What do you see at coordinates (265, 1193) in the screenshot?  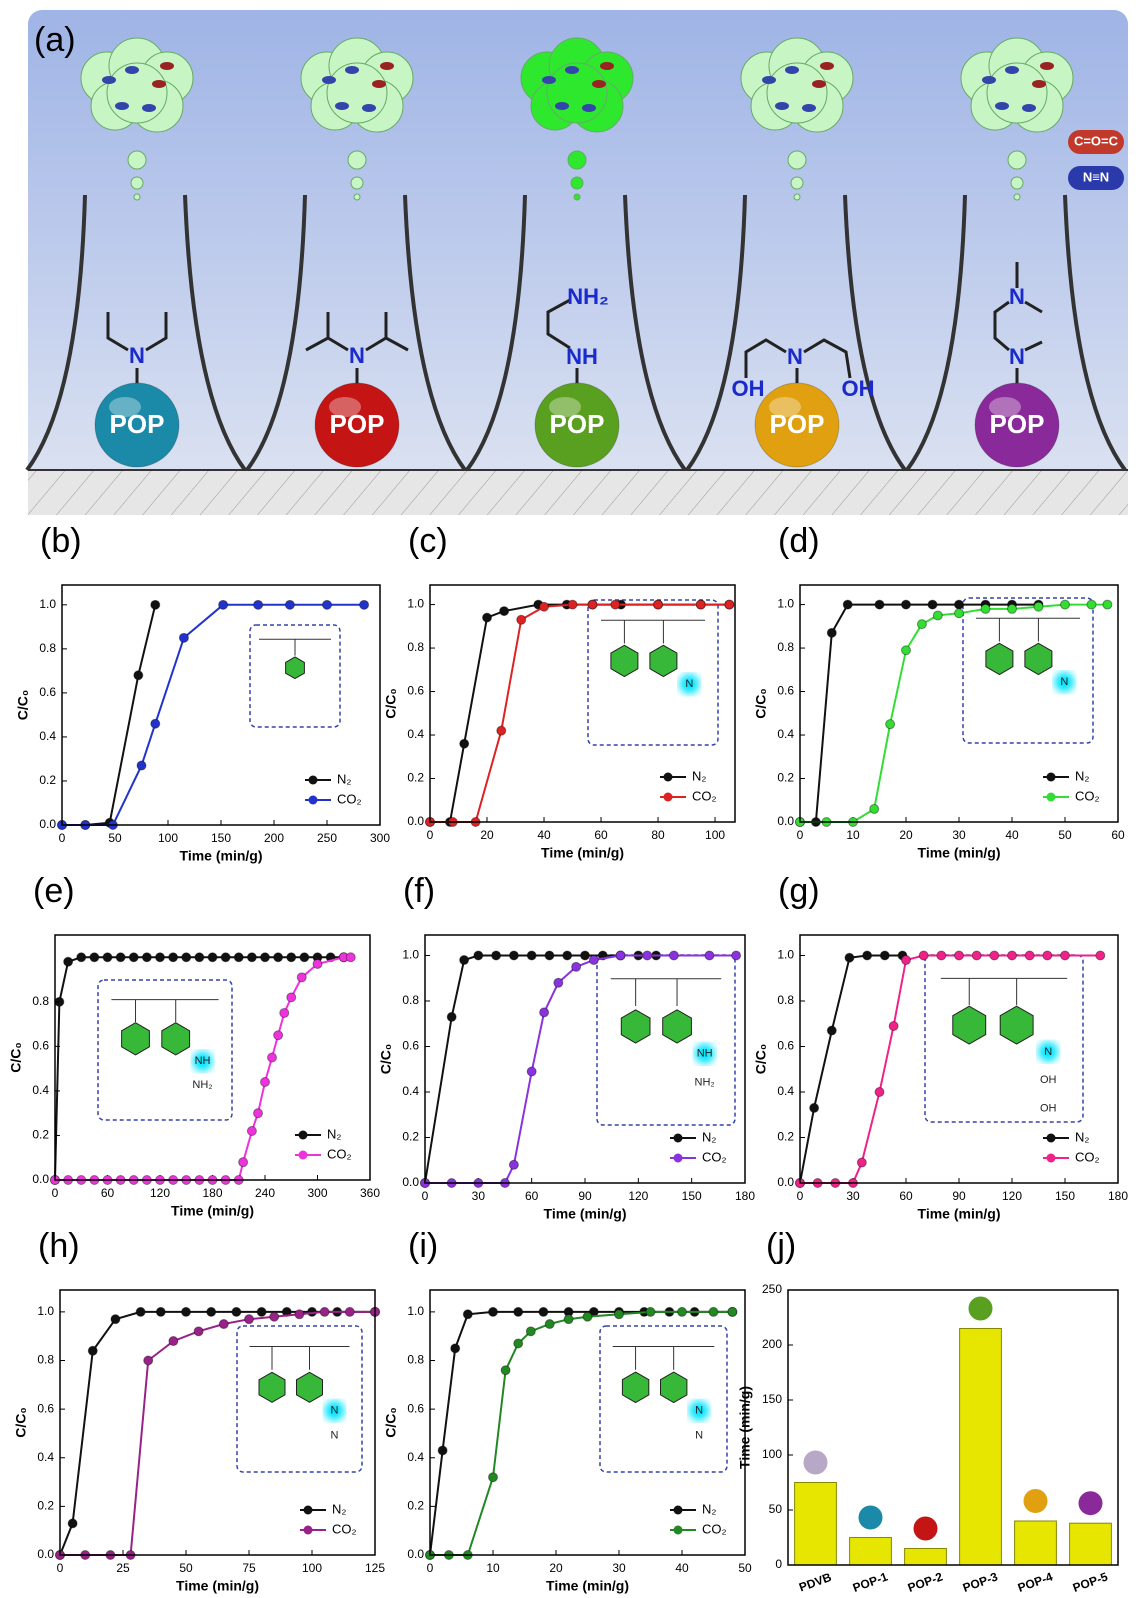 I see `x-tick-label: 240` at bounding box center [265, 1193].